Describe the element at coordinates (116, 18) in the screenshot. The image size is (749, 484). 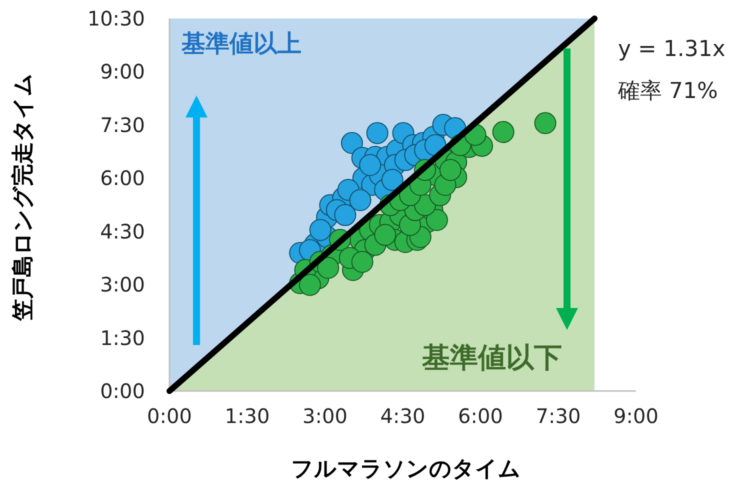
I see `y-tick-label: 10:30` at that location.